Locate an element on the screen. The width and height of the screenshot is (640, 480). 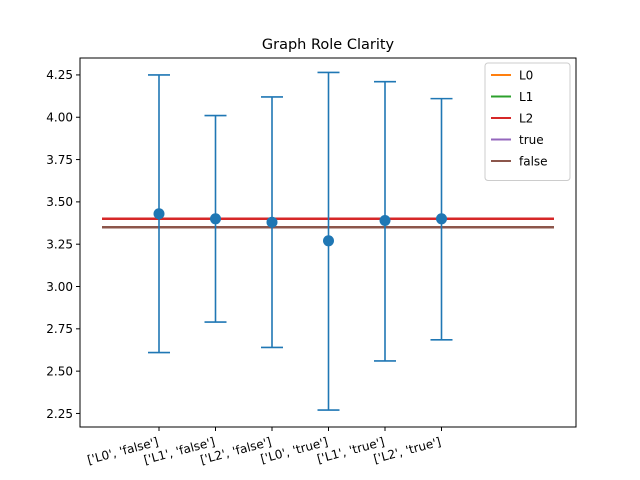
legend-label: L2 is located at coordinates (526, 118).